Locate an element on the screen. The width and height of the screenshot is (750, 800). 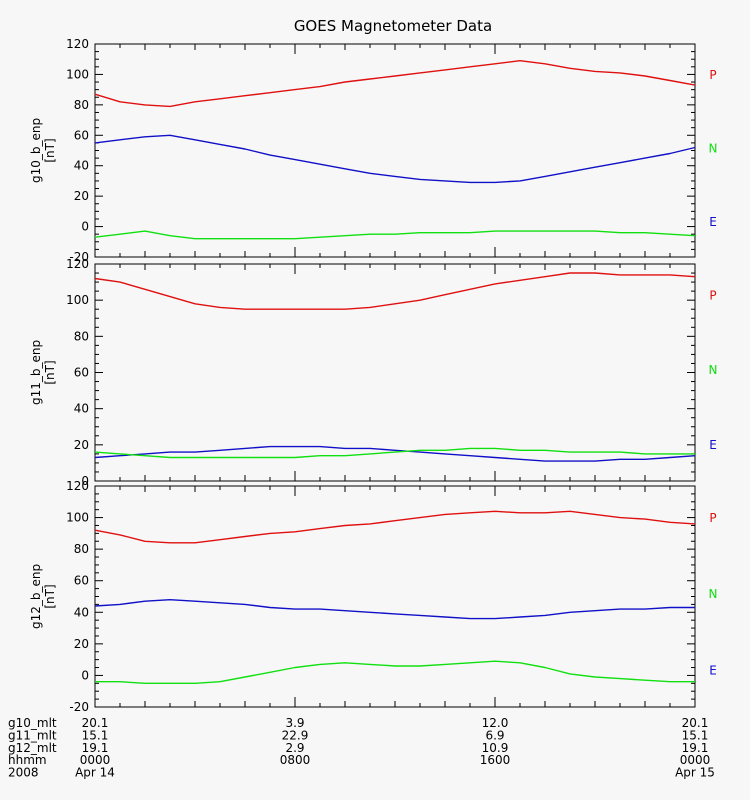
x-row-value: 2.9 is located at coordinates (294, 748).